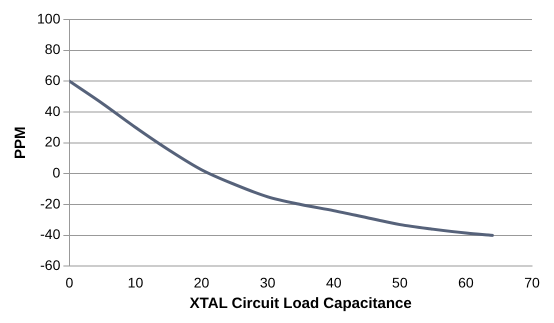 The width and height of the screenshot is (554, 323). I want to click on x-tick-label: 20, so click(202, 282).